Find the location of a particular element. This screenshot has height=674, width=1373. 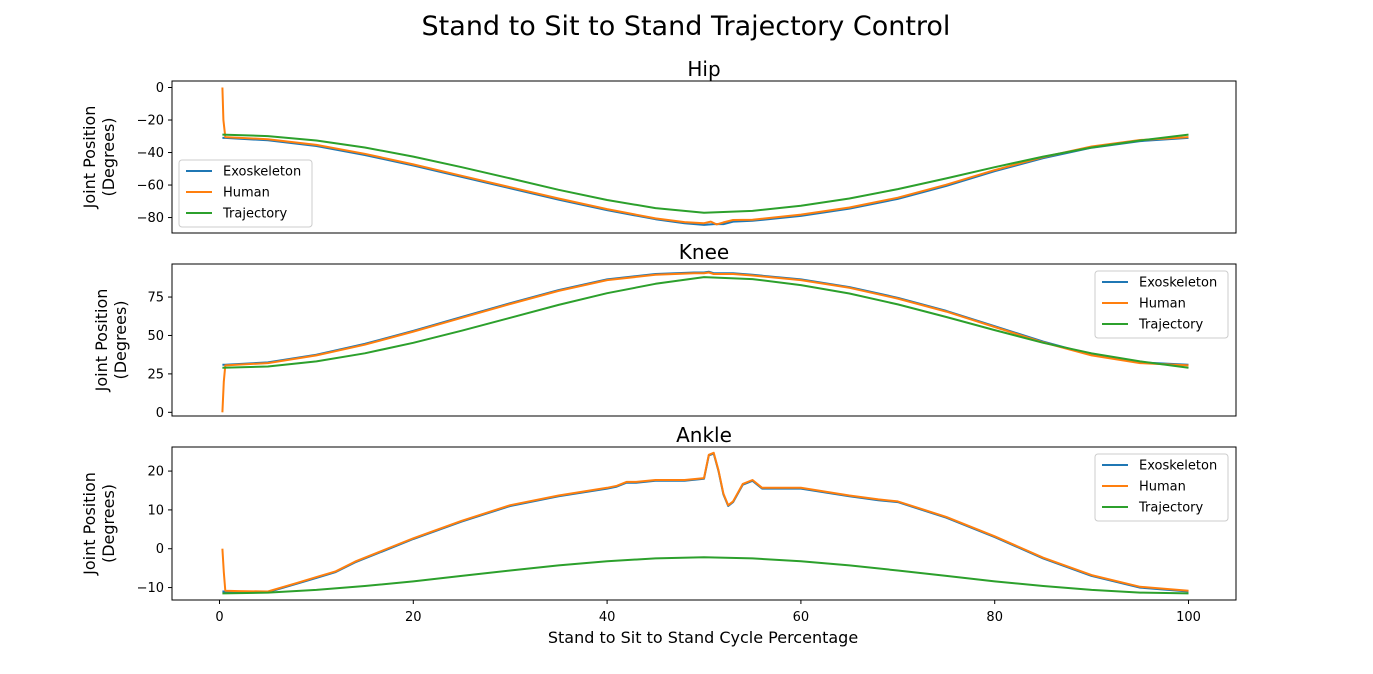

hip-title: Hip is located at coordinates (703, 69).